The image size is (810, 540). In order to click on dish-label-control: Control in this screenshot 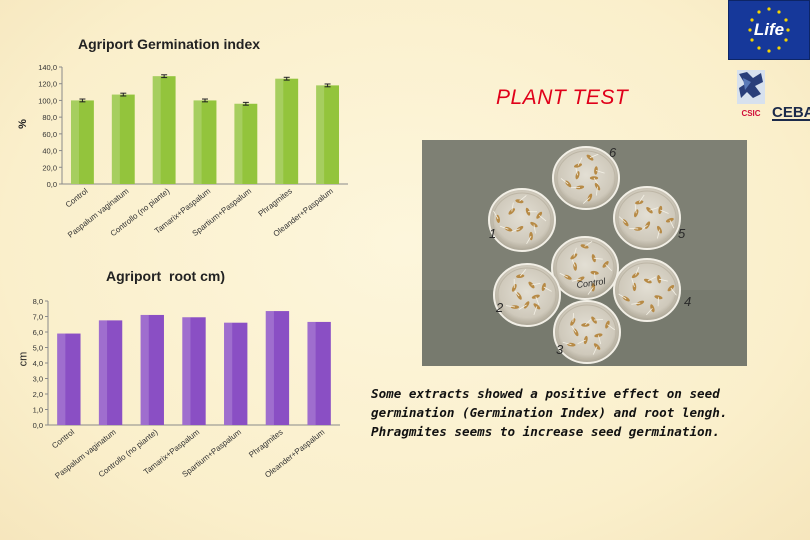, I will do `click(591, 283)`.